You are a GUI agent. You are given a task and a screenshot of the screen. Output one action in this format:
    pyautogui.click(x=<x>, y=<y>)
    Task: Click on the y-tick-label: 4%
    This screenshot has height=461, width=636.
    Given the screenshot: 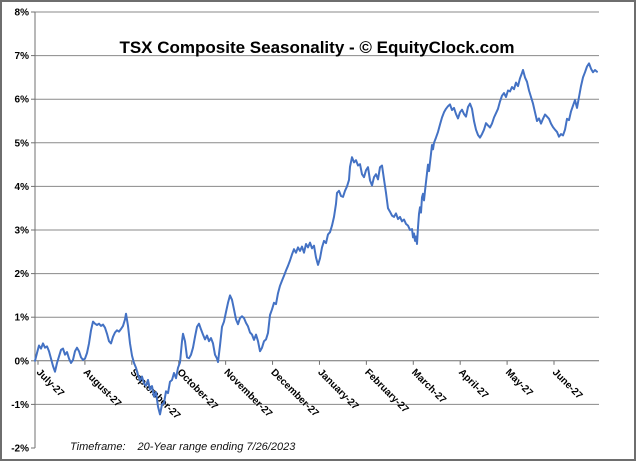 What is the action you would take?
    pyautogui.click(x=22, y=187)
    